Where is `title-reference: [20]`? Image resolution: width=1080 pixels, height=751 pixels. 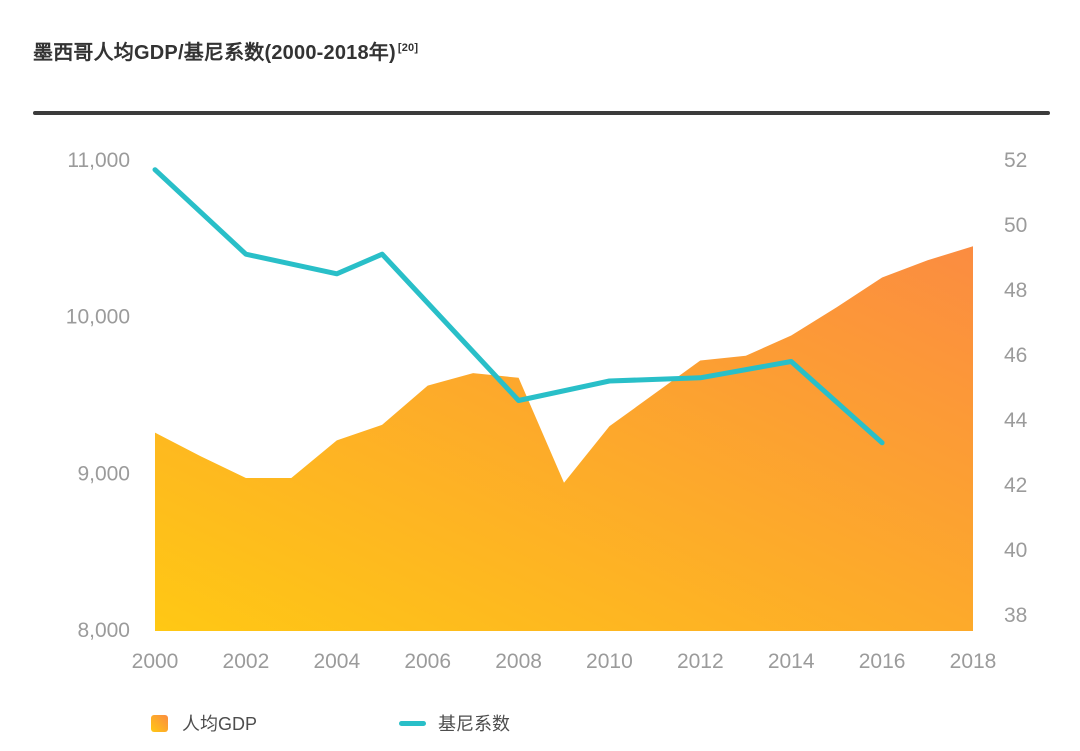 title-reference: [20] is located at coordinates (408, 48).